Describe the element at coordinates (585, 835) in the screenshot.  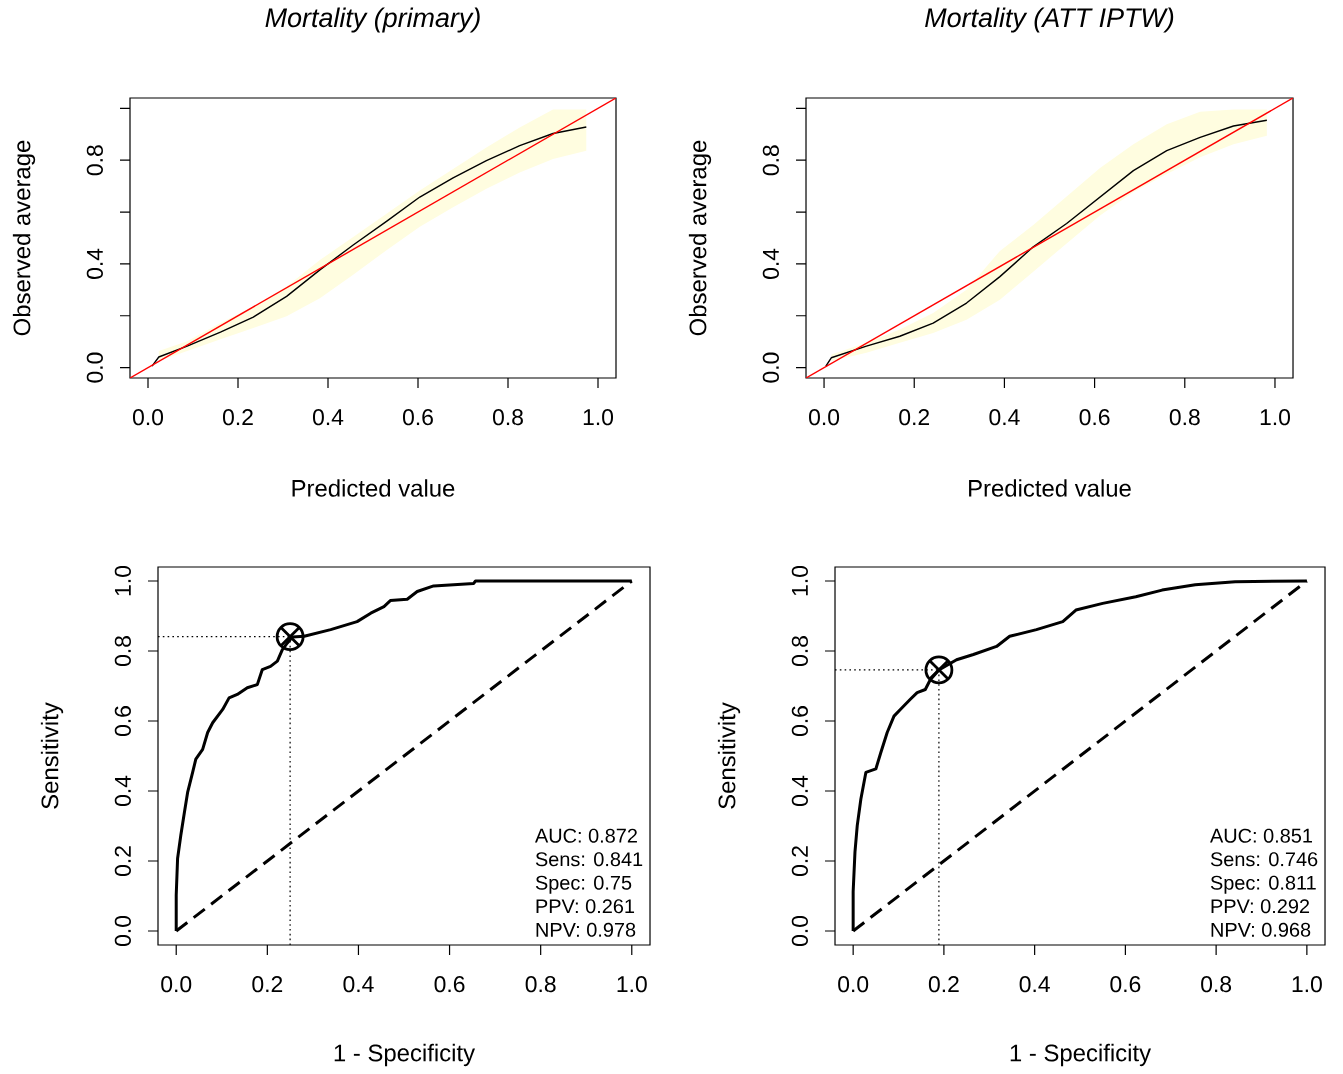
I see `annotation: AUC: 0.872` at that location.